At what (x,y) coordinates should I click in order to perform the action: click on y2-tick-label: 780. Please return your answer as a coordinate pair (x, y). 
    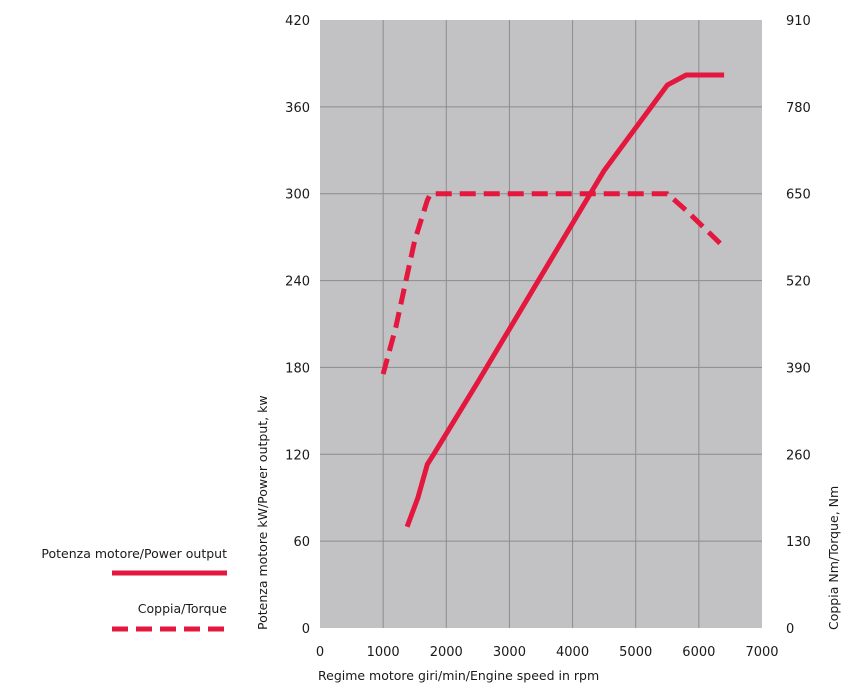
    Looking at the image, I should click on (798, 108).